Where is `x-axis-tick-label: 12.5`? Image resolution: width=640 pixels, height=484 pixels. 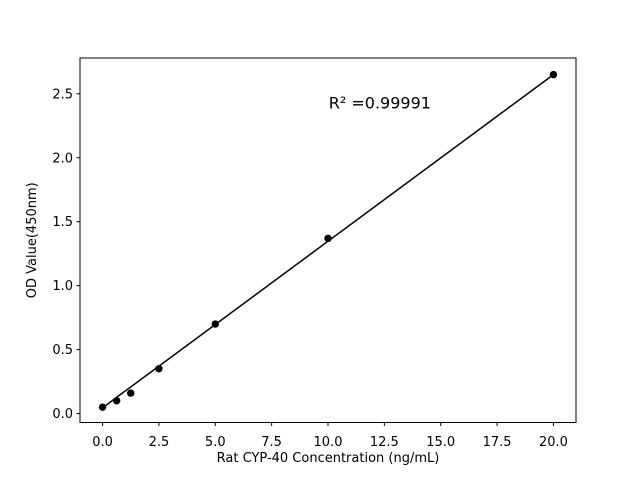
x-axis-tick-label: 12.5 is located at coordinates (384, 442).